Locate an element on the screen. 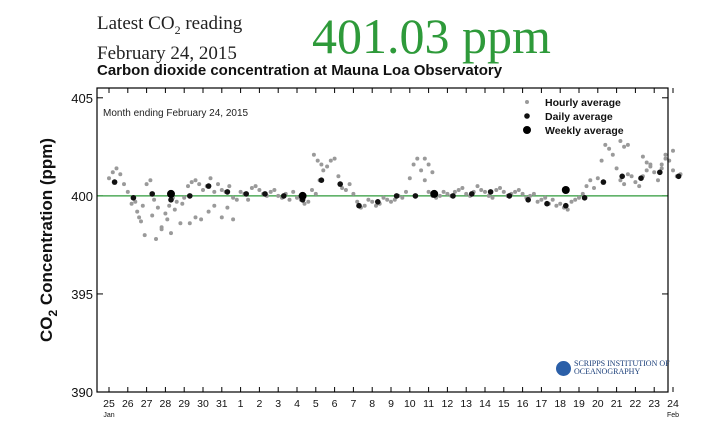 Image resolution: width=720 pixels, height=432 pixels. x-tick-label: 3 is located at coordinates (278, 404).